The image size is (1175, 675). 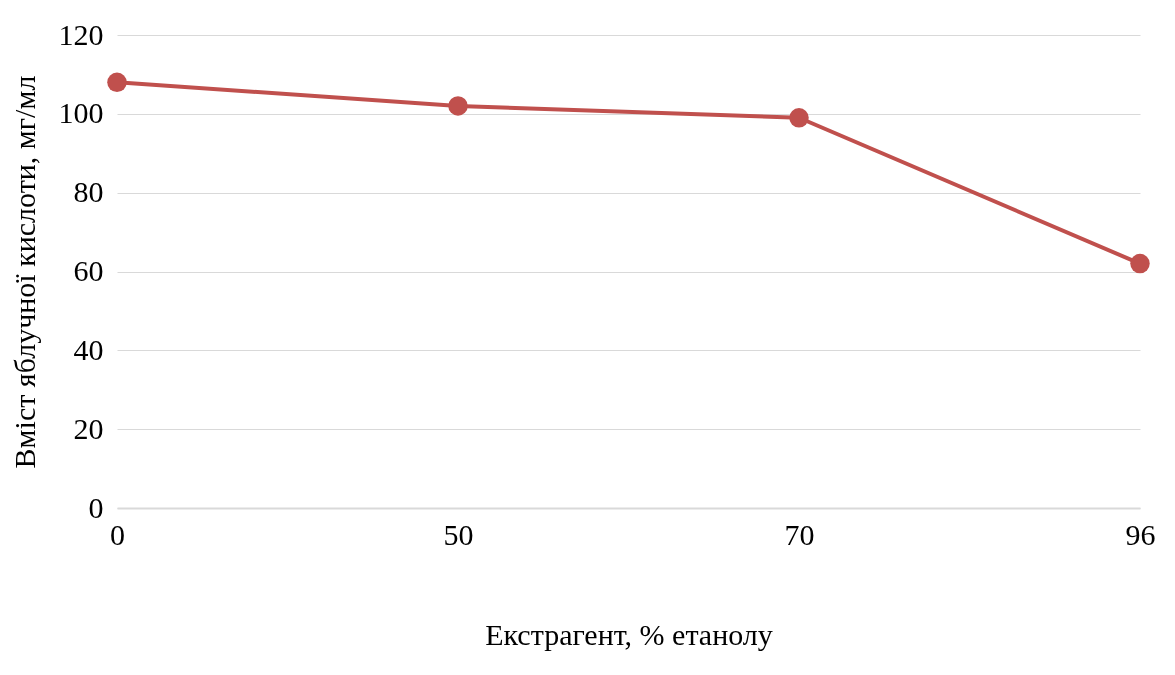 I want to click on y-tick-label: 40, so click(x=88, y=349).